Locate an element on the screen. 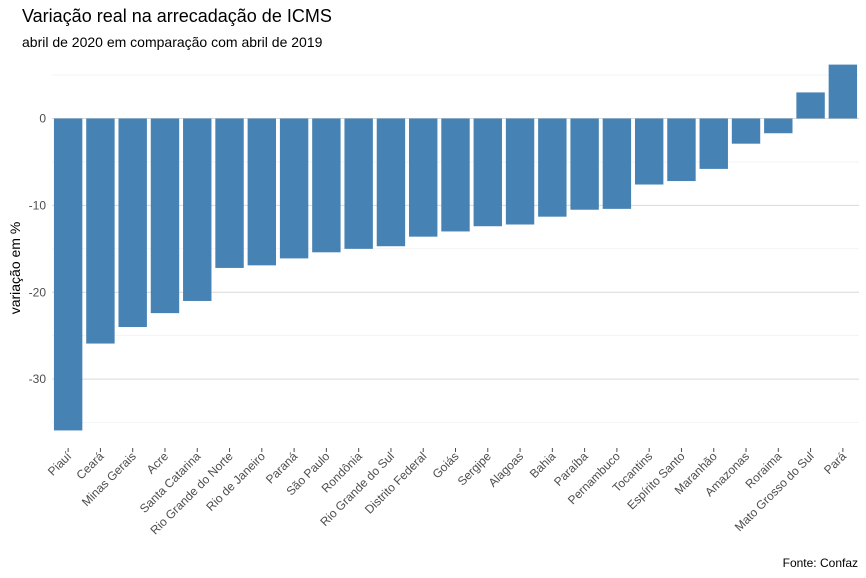 The height and width of the screenshot is (578, 866). chart-caption: Fonte: Confaz is located at coordinates (820, 563).